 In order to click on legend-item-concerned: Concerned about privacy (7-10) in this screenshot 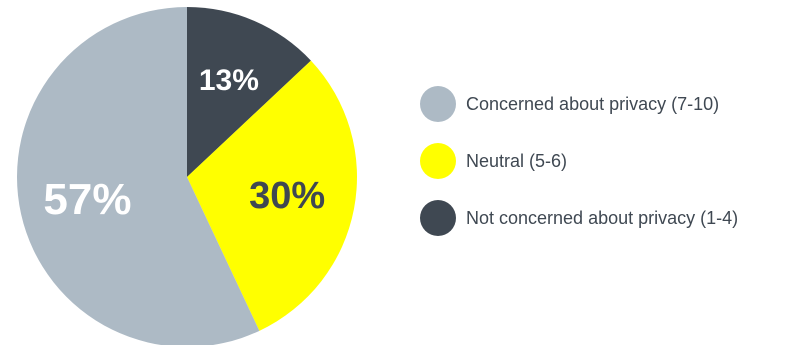, I will do `click(579, 104)`.